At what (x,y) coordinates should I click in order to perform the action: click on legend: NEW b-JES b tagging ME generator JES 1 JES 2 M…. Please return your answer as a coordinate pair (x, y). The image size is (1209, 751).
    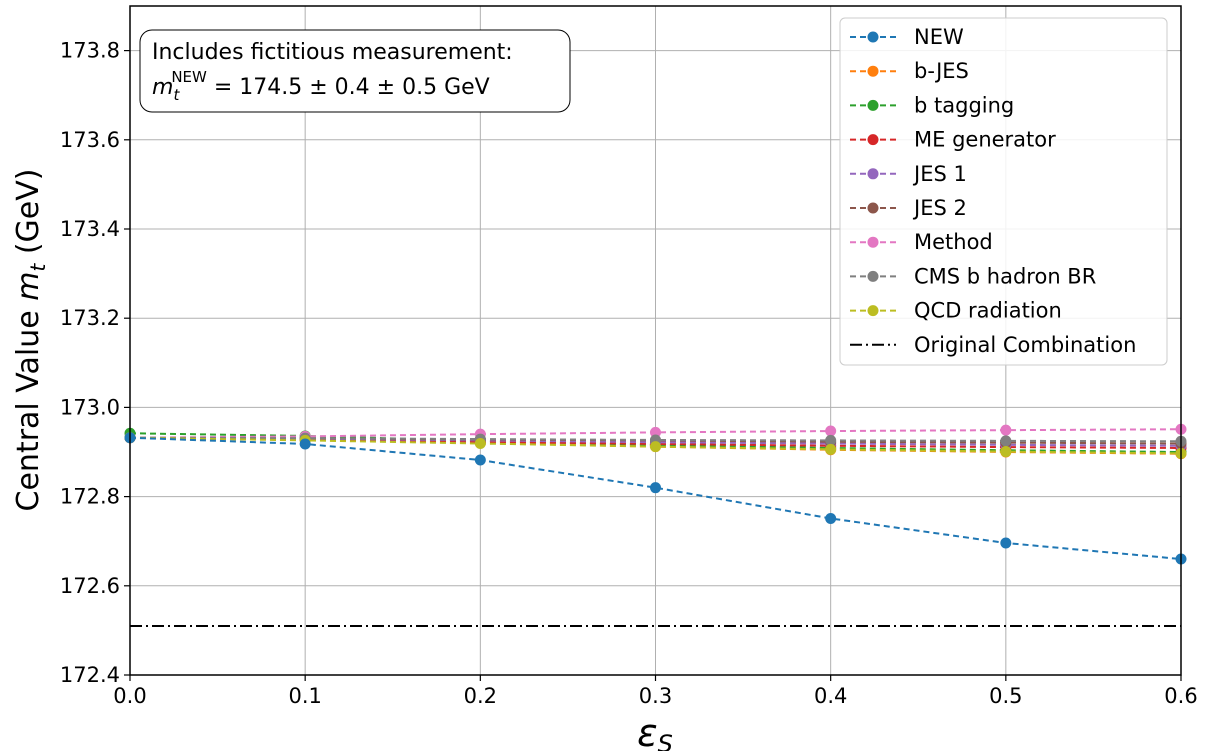
    Looking at the image, I should click on (1003, 191).